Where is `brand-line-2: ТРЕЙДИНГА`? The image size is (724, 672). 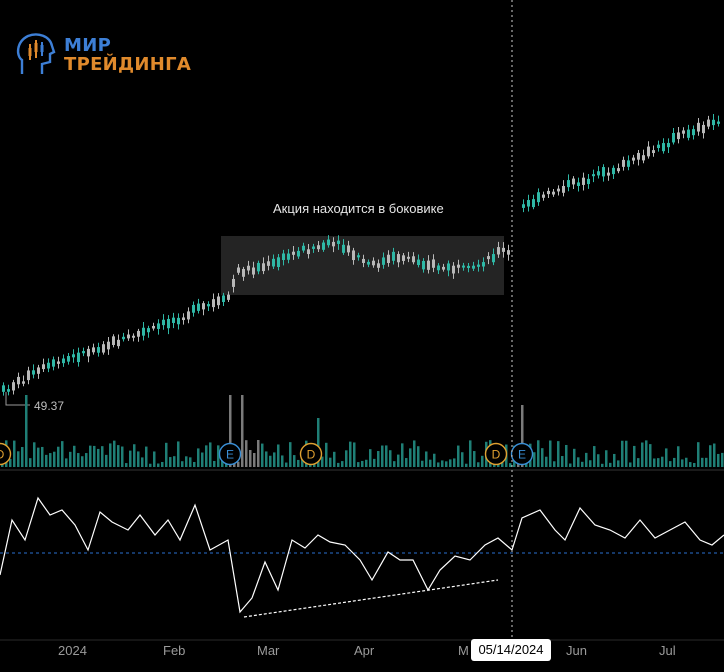 brand-line-2: ТРЕЙДИНГА is located at coordinates (128, 64).